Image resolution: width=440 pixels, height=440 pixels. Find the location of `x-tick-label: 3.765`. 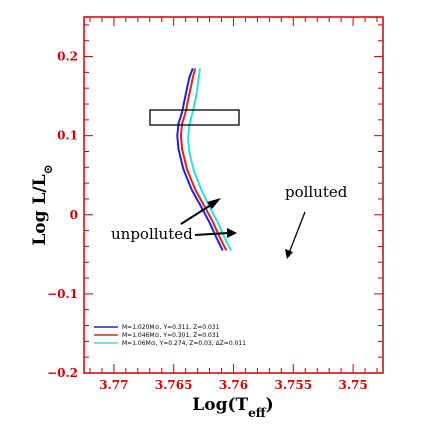

x-tick-label: 3.765 is located at coordinates (174, 385).